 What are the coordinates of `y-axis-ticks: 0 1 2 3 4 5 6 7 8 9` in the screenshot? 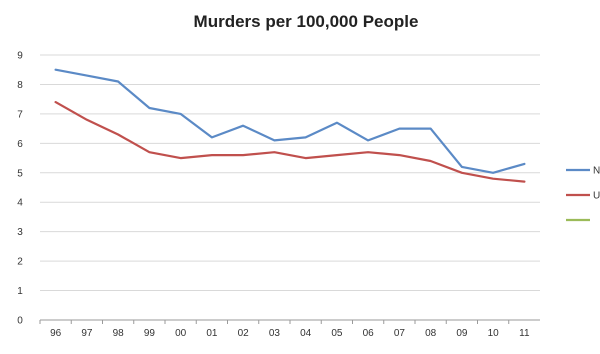 It's located at (20, 189).